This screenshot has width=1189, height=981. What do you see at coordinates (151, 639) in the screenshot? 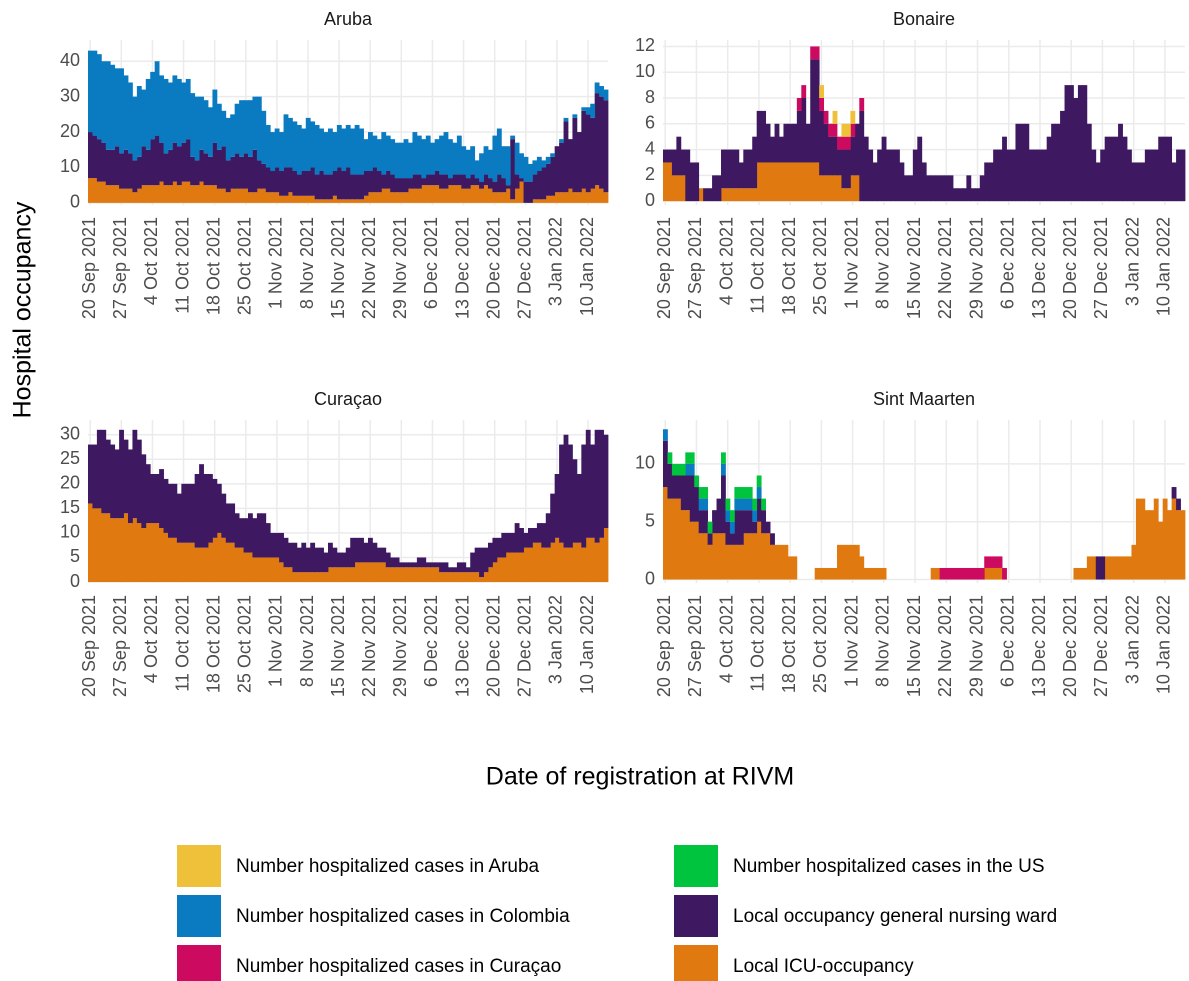
I see `x-tick-label: 4 Oct 2021` at bounding box center [151, 639].